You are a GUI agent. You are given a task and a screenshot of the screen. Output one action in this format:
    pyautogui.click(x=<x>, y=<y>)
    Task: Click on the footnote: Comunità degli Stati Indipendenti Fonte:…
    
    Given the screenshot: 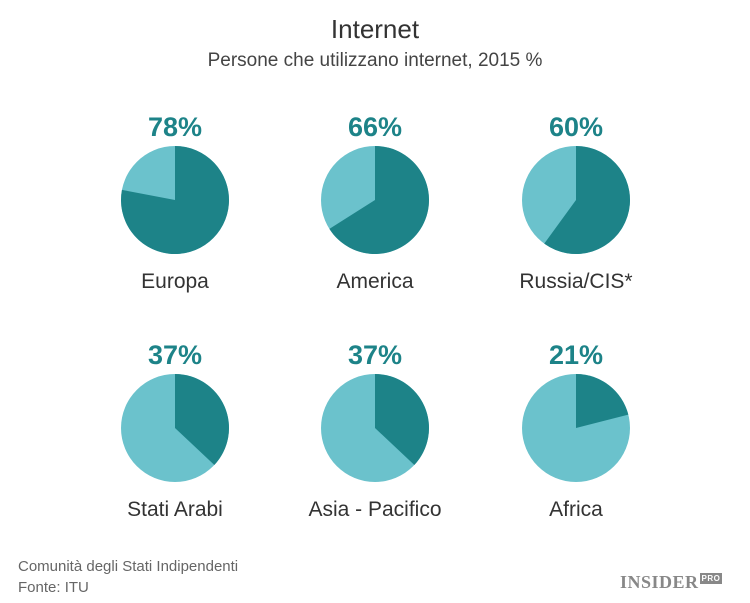 What is the action you would take?
    pyautogui.click(x=128, y=577)
    